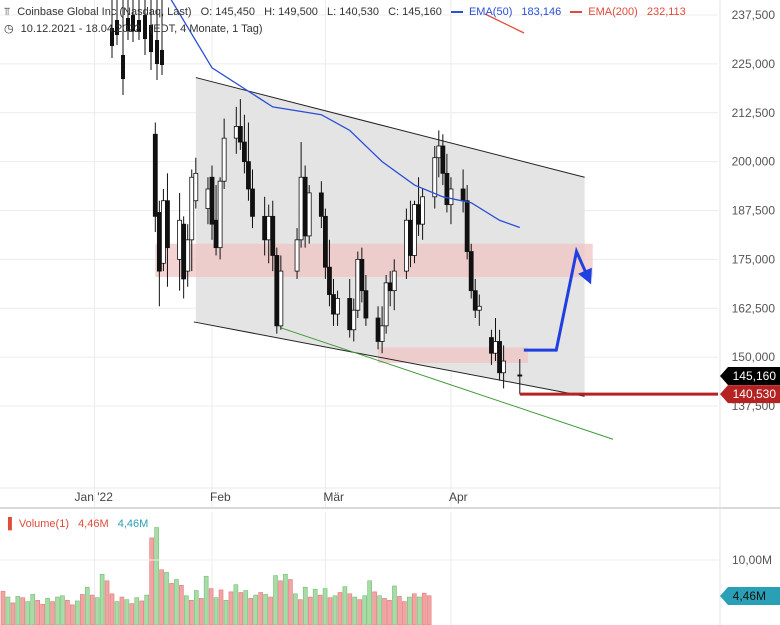 Image resolution: width=780 pixels, height=625 pixels. What do you see at coordinates (458, 497) in the screenshot?
I see `x-tick-label: Apr` at bounding box center [458, 497].